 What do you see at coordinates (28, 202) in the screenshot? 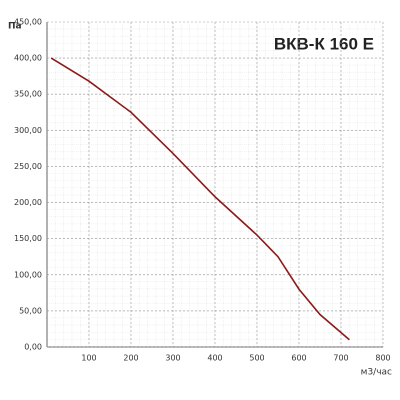
I see `y-tick-label: 200,00` at bounding box center [28, 202].